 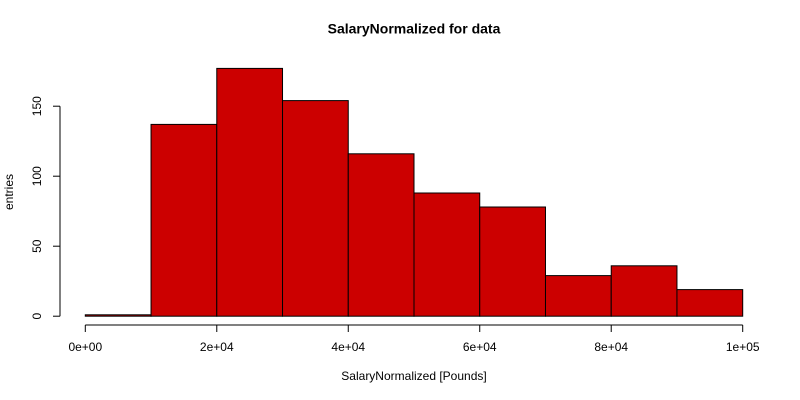 What do you see at coordinates (37, 316) in the screenshot?
I see `y-tick-label: 0` at bounding box center [37, 316].